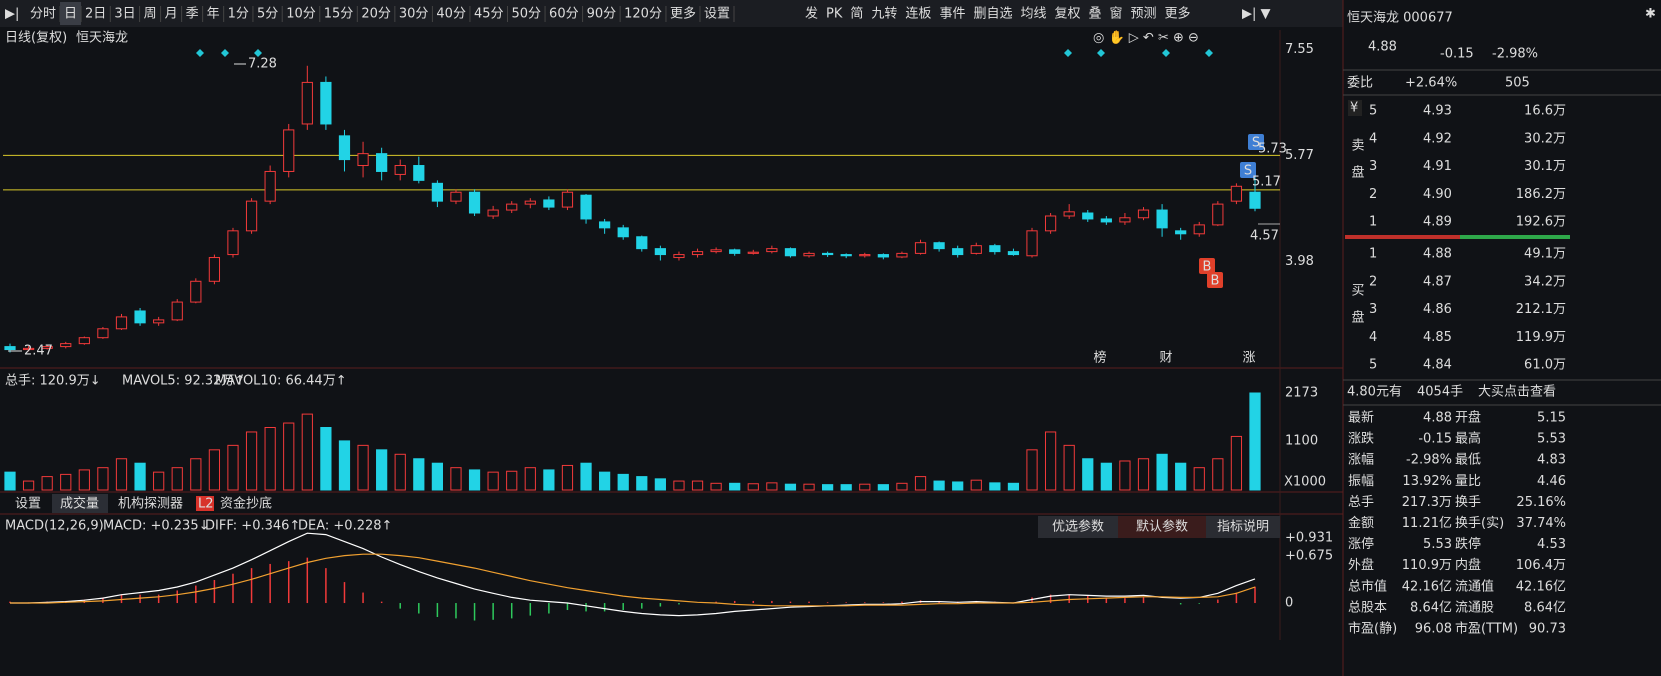 Image resolution: width=1661 pixels, height=676 pixels. Describe the element at coordinates (376, 14) in the screenshot. I see `toolbar-item: 20分` at that location.